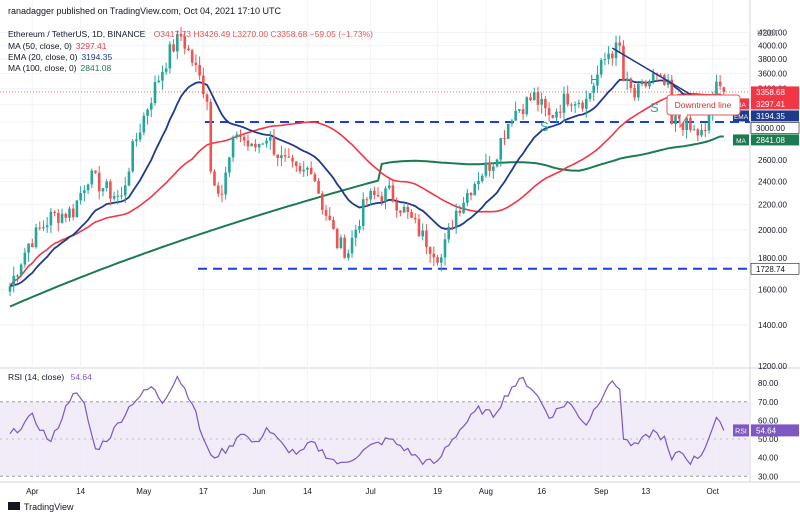 Image resolution: width=800 pixels, height=516 pixels. I want to click on legend-ema20: EMA (20, close, 0) 3194.35, so click(60, 57).